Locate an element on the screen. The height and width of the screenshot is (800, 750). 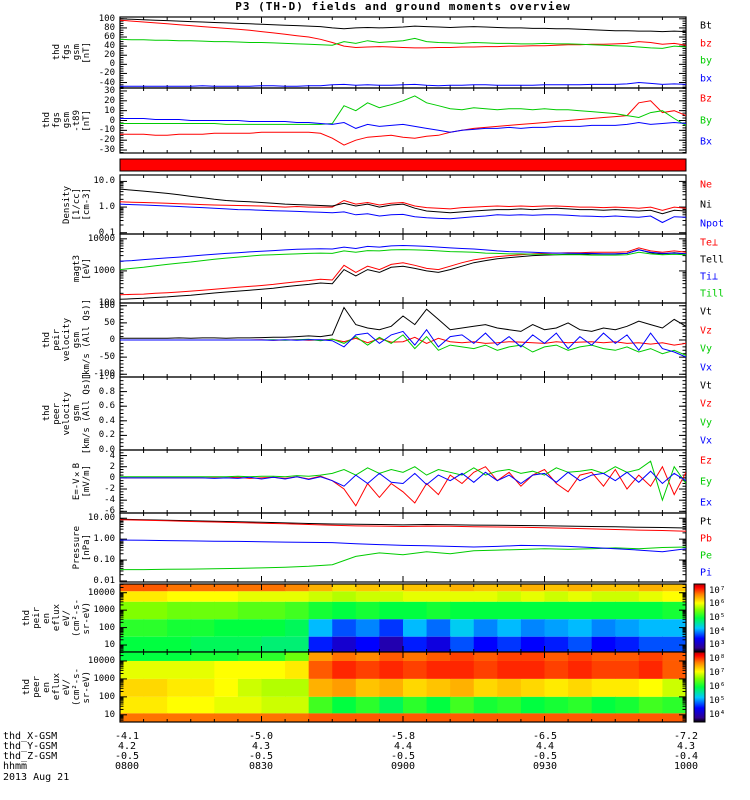
y-tick-label-spec_i: 1000 is located at coordinates (104, 610).